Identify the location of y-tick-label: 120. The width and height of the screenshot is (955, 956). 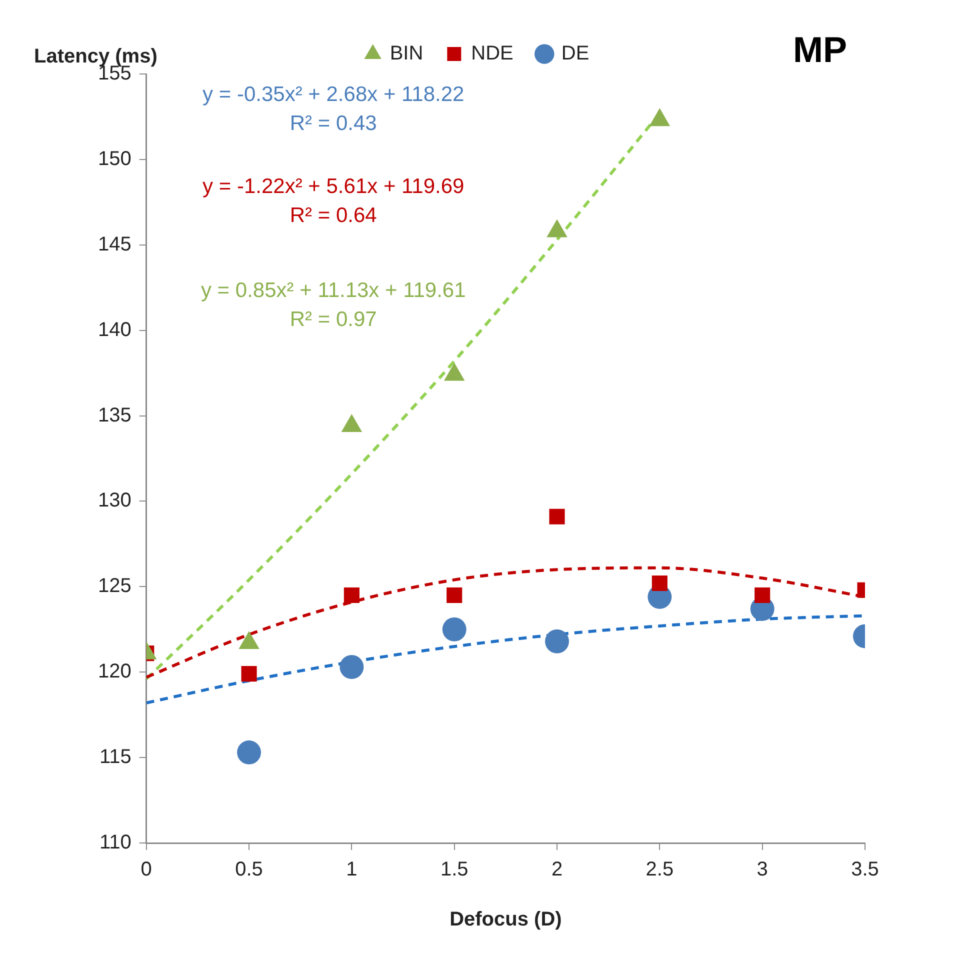
(115, 671).